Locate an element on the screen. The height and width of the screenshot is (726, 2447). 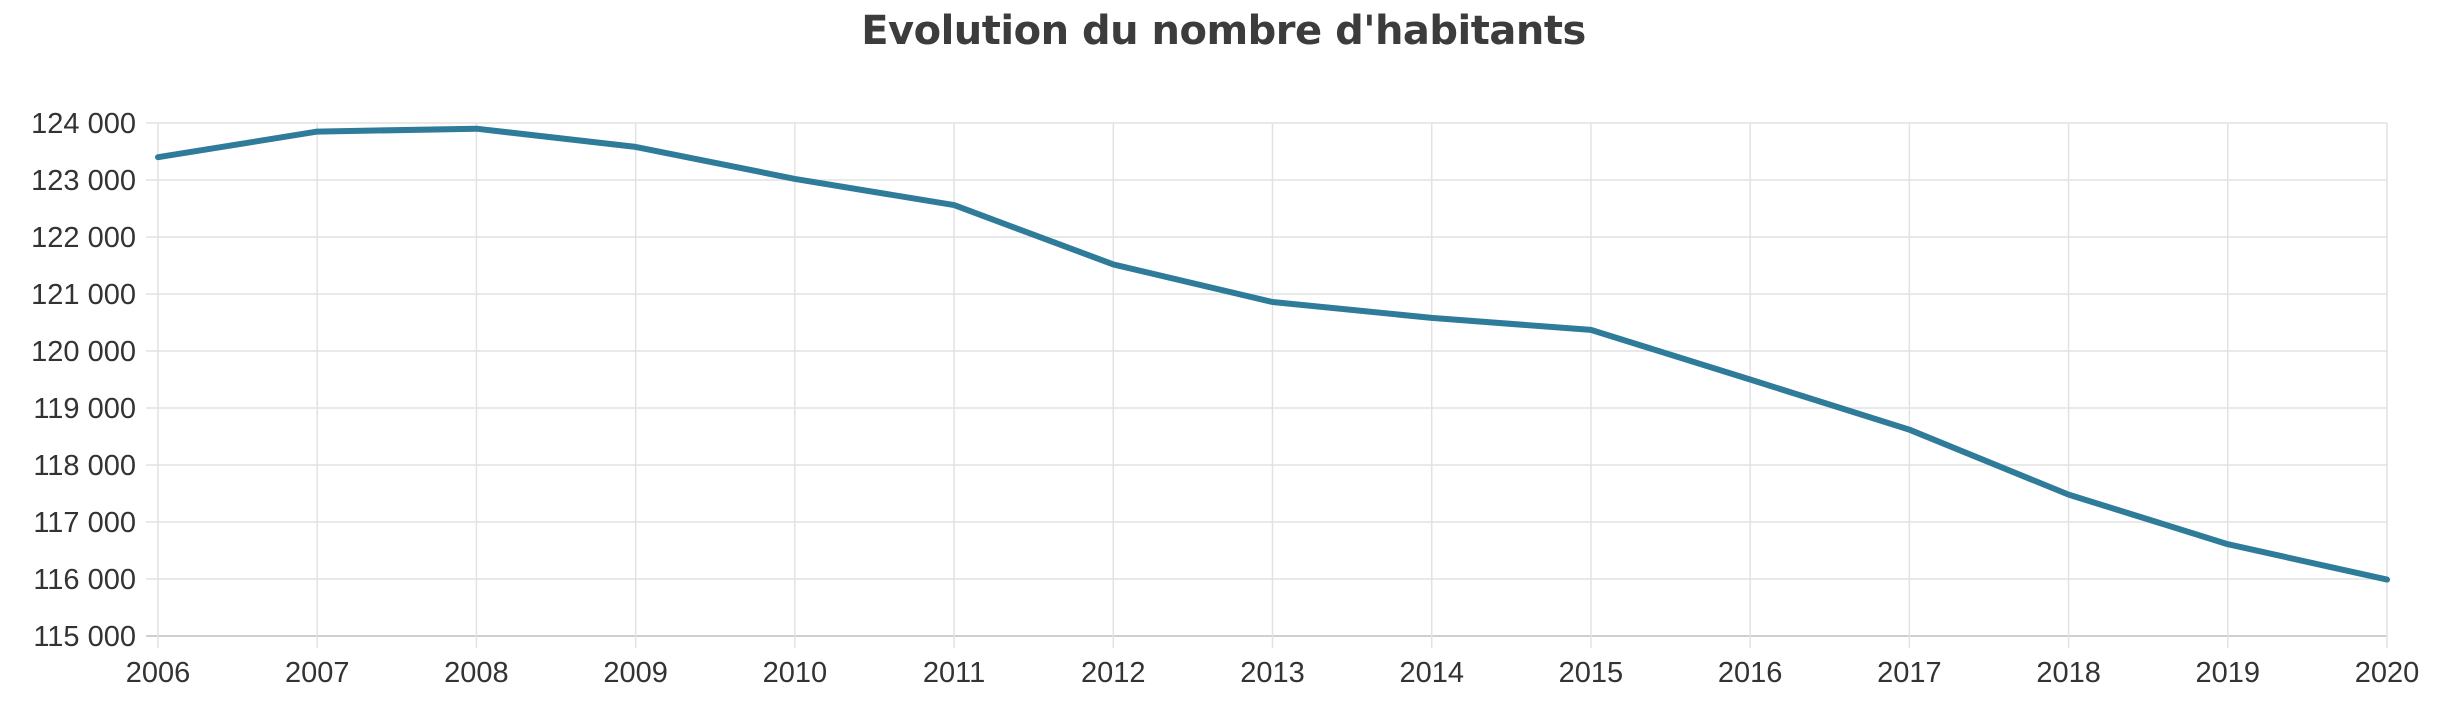
x-tick-label: 2006 is located at coordinates (158, 673).